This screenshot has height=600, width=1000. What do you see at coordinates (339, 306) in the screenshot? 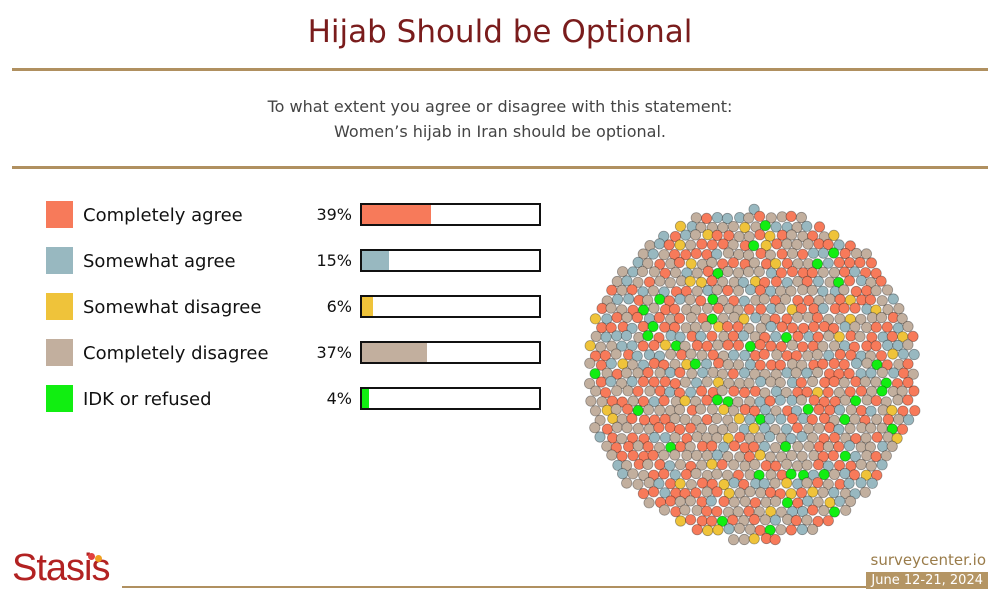
I see `value-label: 6%` at bounding box center [339, 306].